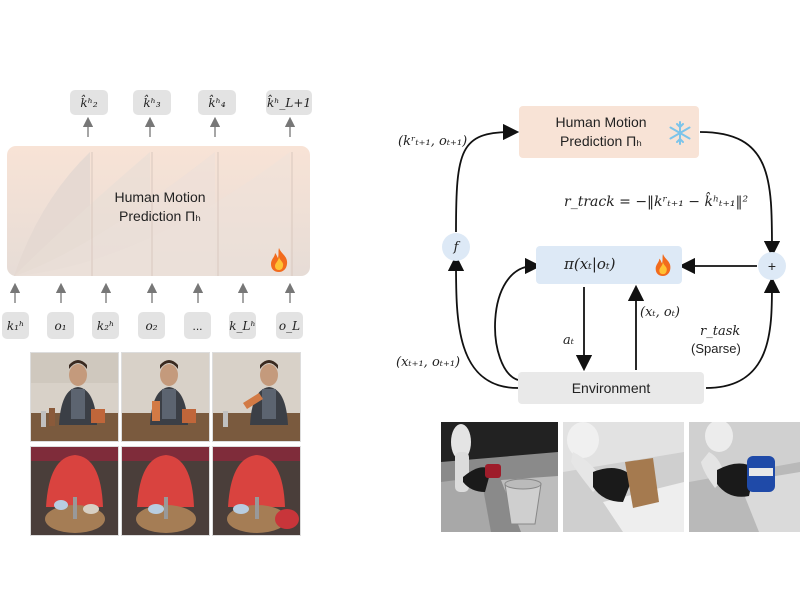  I want to click on environment-box: Environment, so click(611, 388).